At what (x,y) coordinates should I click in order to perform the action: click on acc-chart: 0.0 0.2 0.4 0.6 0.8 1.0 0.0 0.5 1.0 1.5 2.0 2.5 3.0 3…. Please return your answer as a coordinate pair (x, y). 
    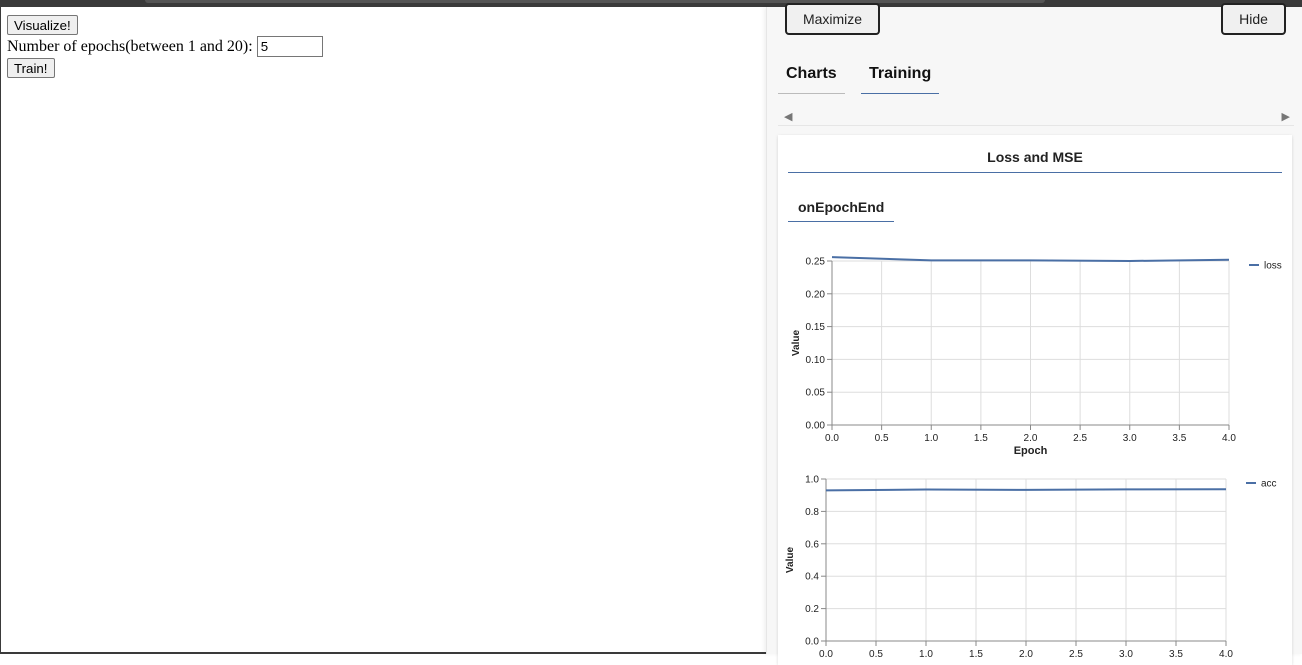
    Looking at the image, I should click on (1035, 561).